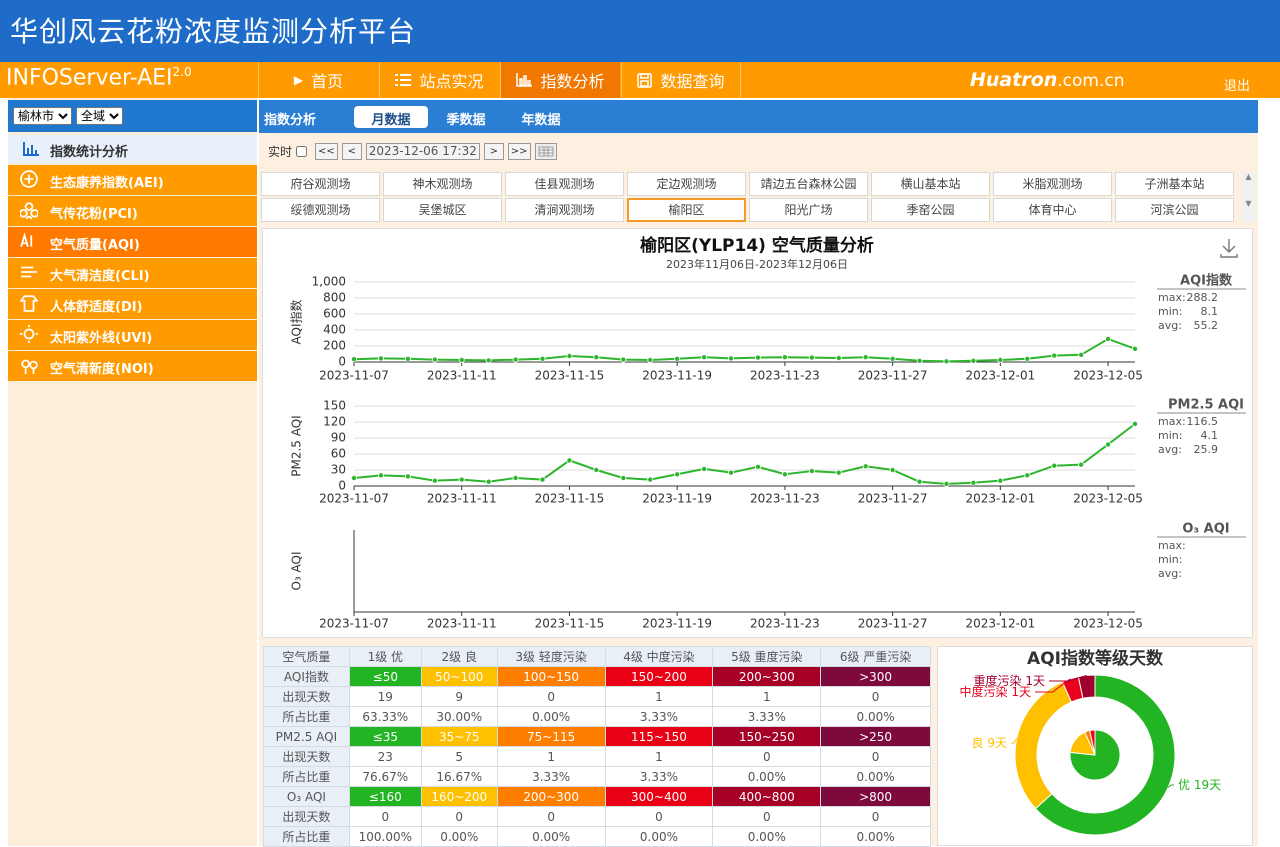 This screenshot has height=847, width=1280. What do you see at coordinates (462, 624) in the screenshot?
I see `x-tick-label: 2023-11-11` at bounding box center [462, 624].